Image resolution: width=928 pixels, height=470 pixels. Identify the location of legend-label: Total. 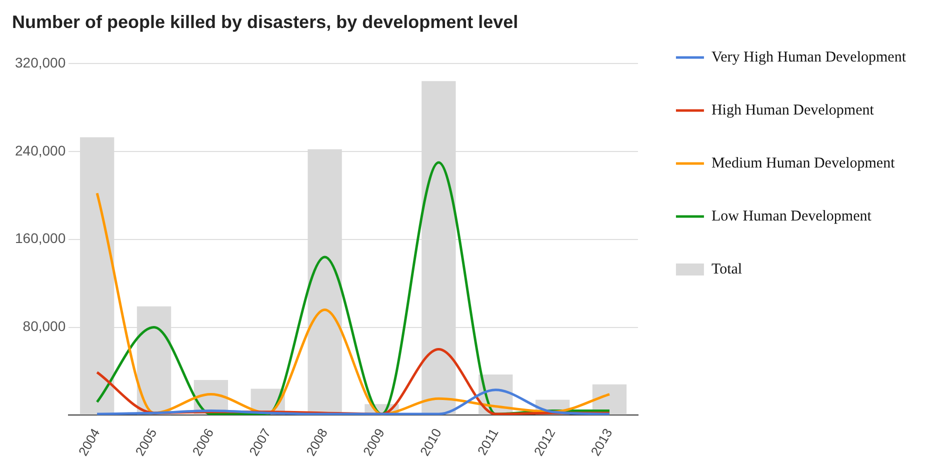
(726, 269).